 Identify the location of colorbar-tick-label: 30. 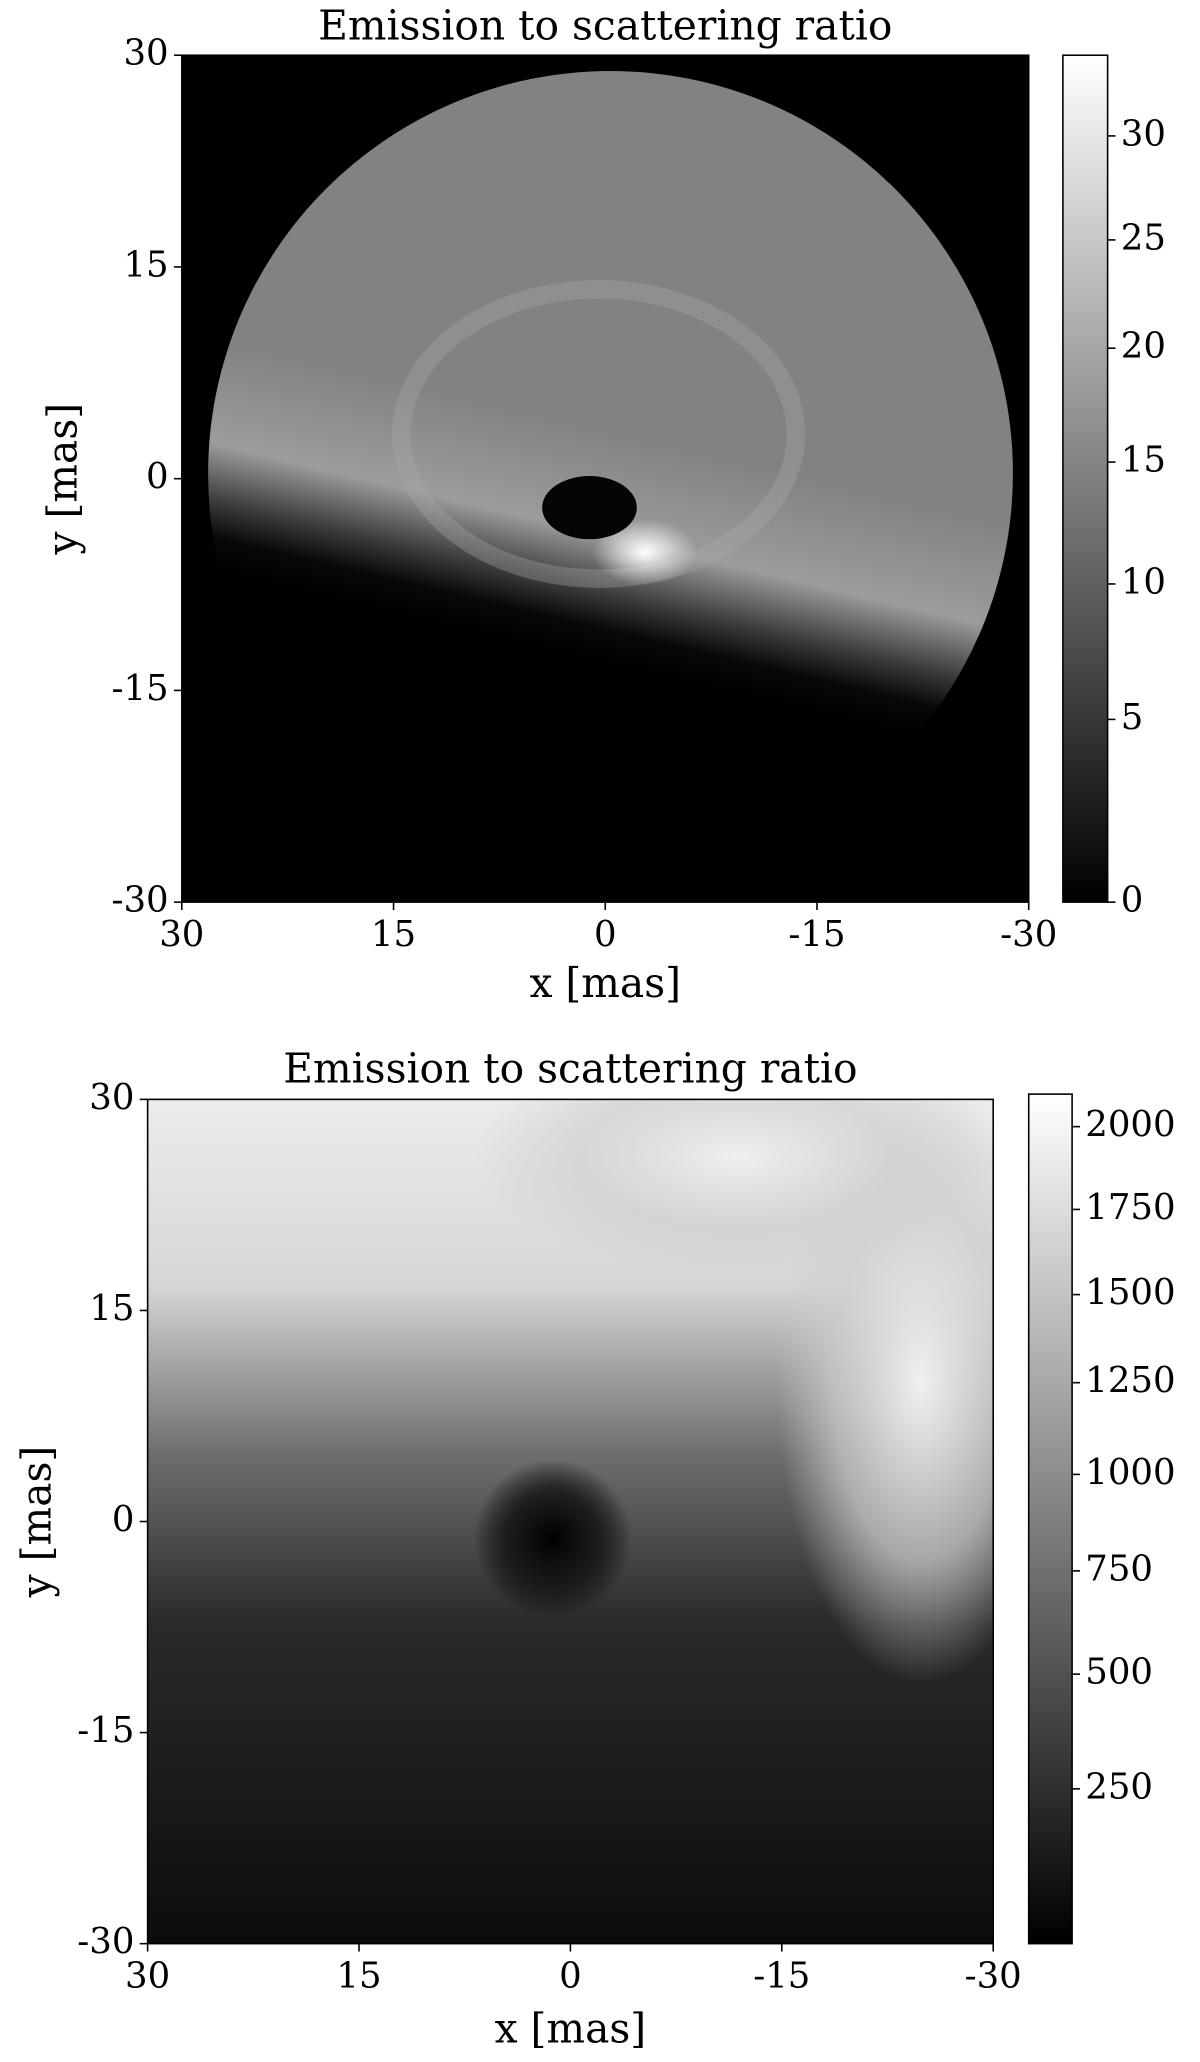
(1143, 133).